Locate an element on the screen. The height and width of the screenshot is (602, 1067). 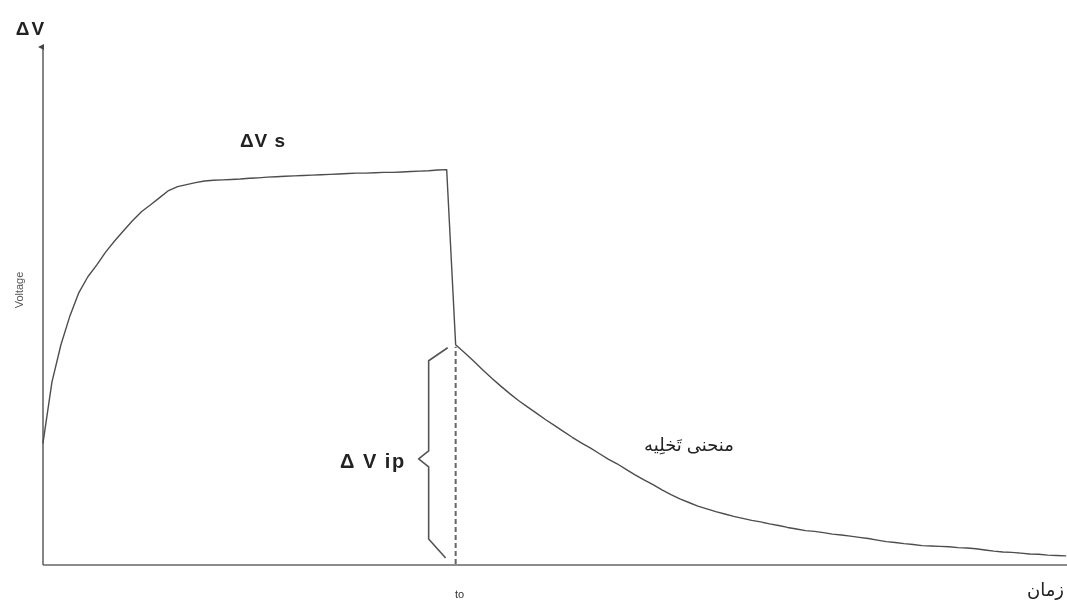
text: to is located at coordinates (460, 594).